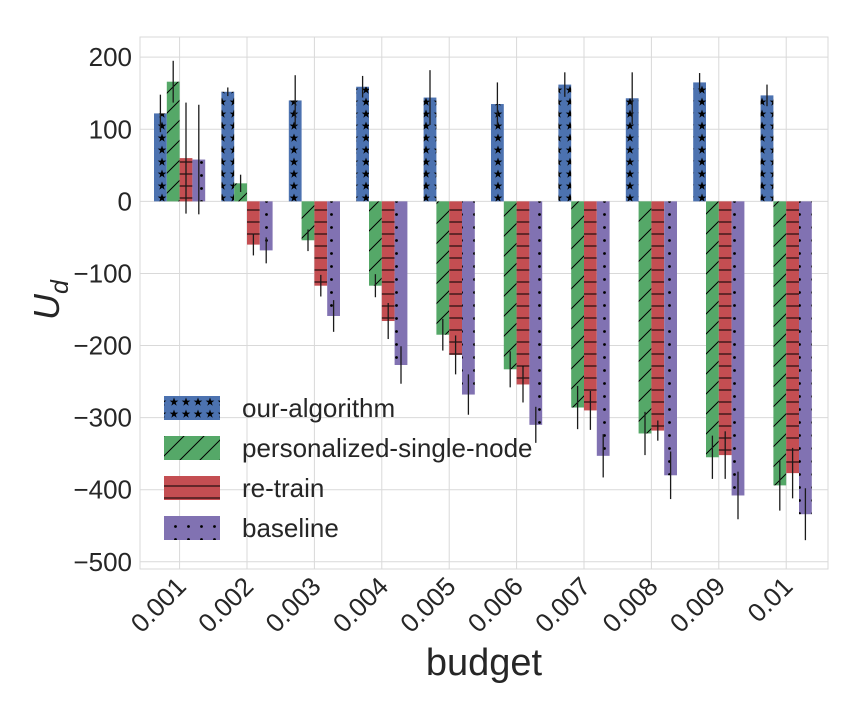 The image size is (864, 720). What do you see at coordinates (603, 328) in the screenshot?
I see `bar-baseline-0.007` at bounding box center [603, 328].